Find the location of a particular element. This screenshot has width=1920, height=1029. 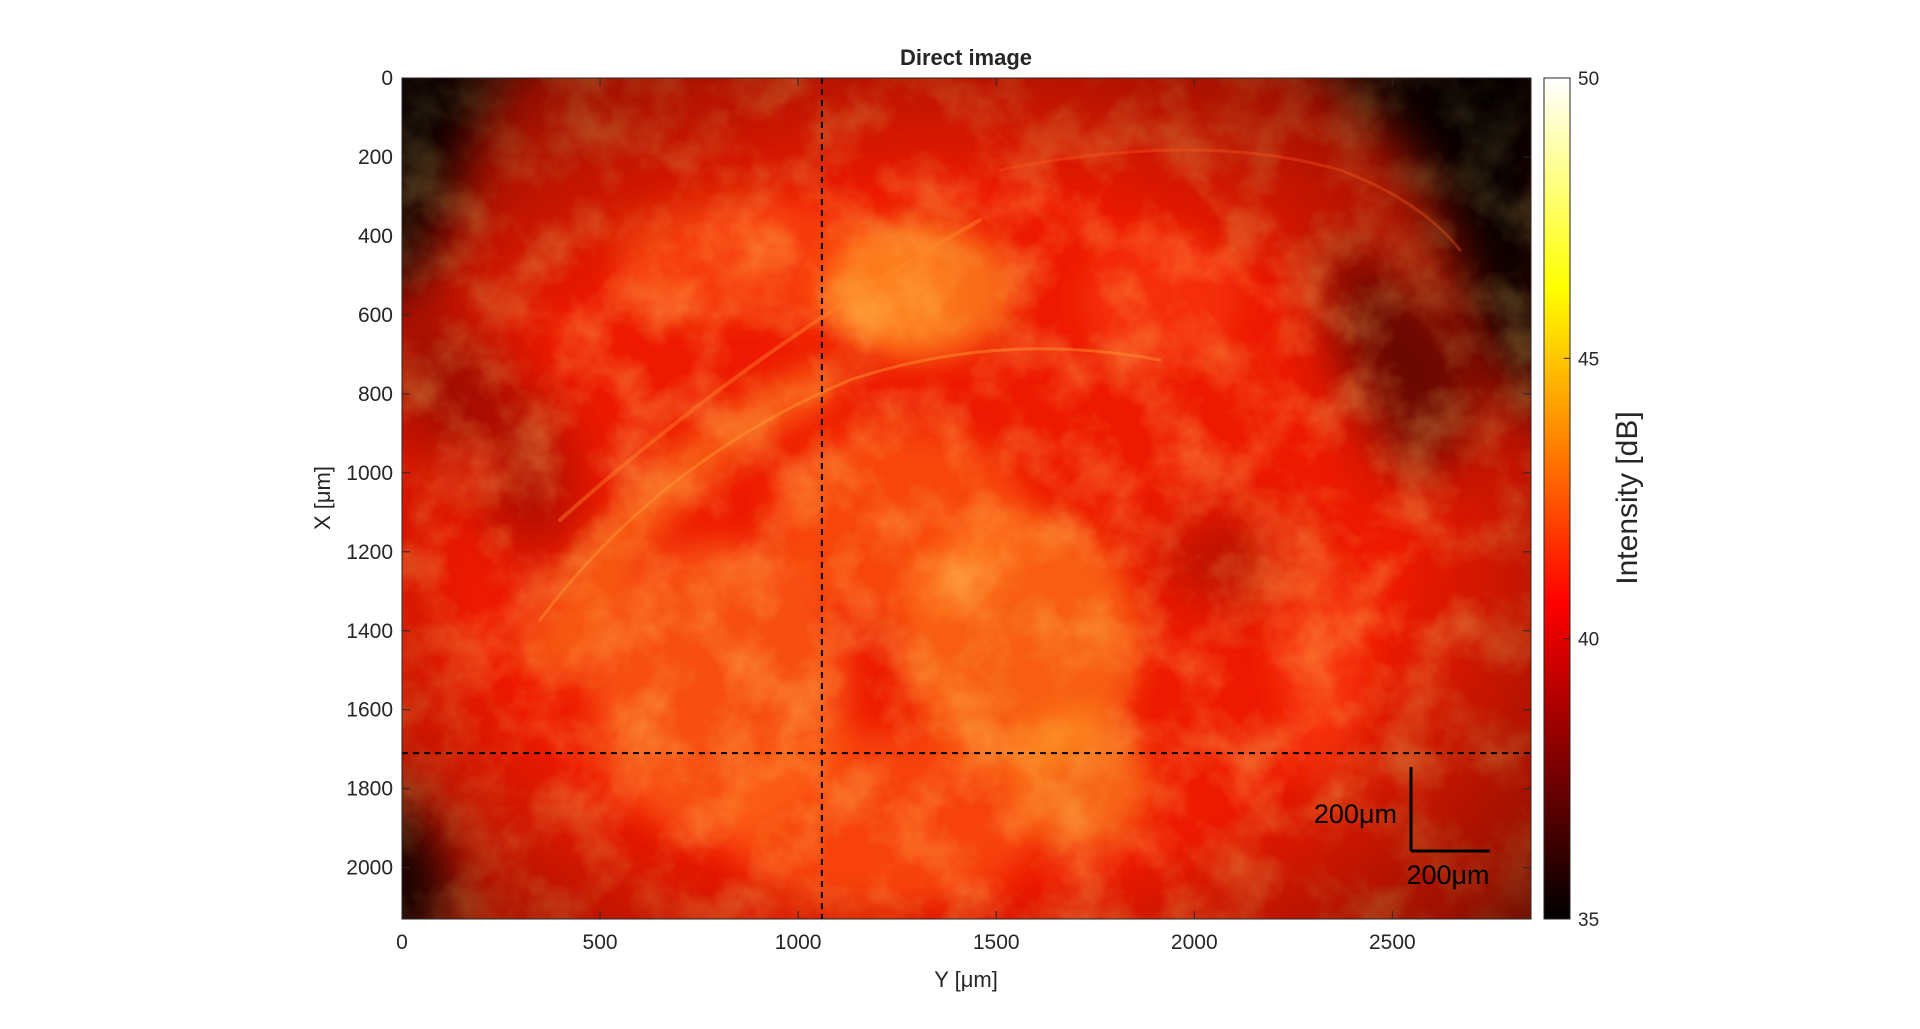

y-tick-label: 0 is located at coordinates (387, 78).